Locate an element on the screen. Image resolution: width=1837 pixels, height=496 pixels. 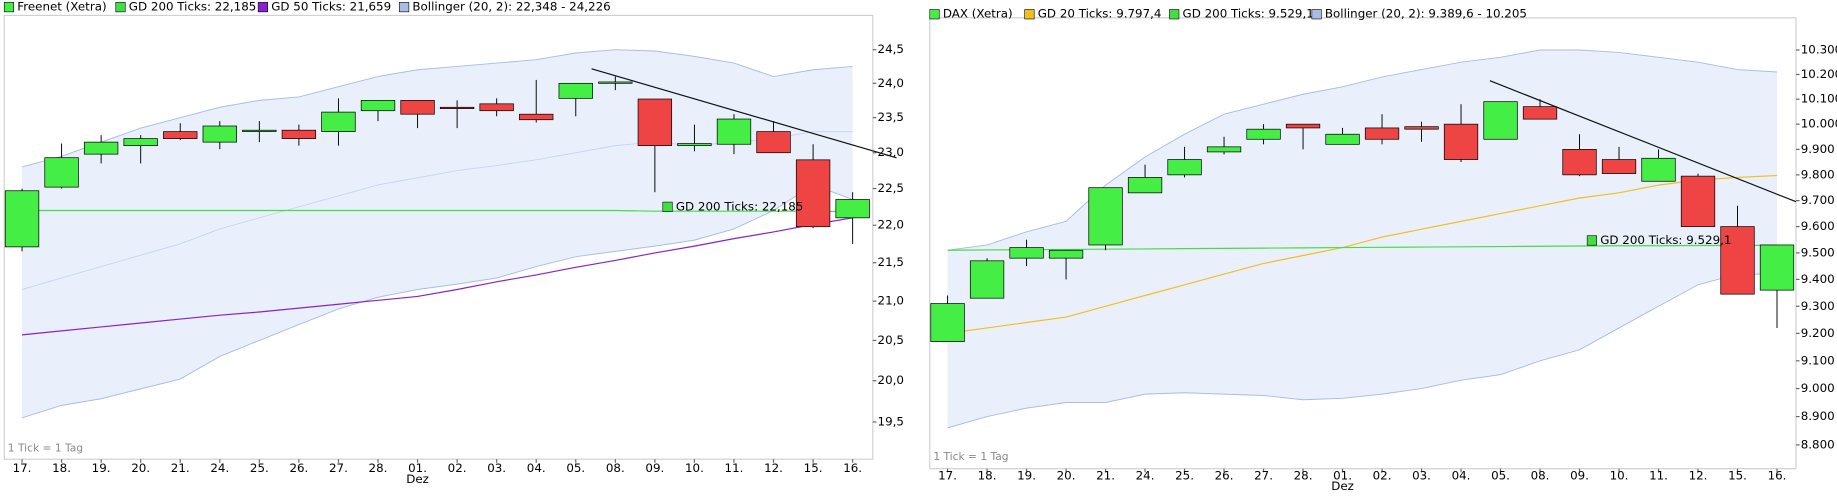
x-tick-label: 03. is located at coordinates (496, 468).